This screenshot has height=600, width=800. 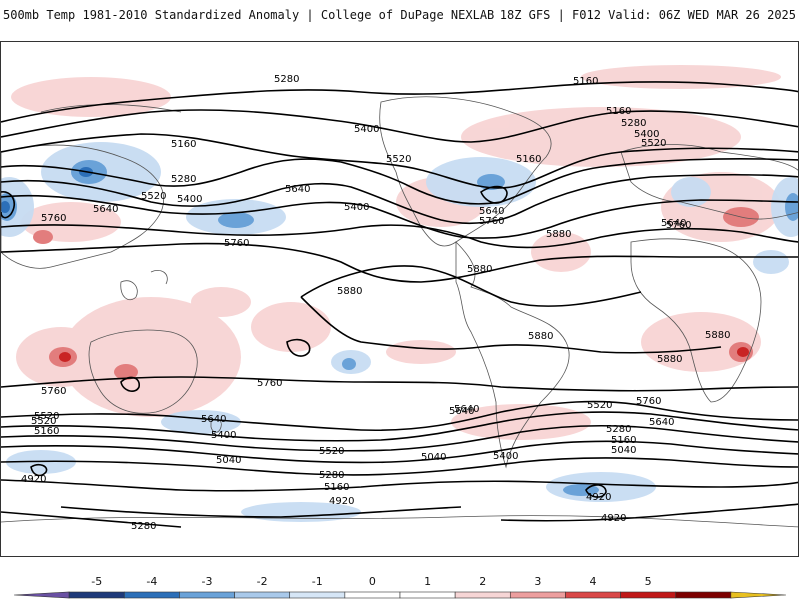 I want to click on colorbar-swatches, so click(x=400, y=595).